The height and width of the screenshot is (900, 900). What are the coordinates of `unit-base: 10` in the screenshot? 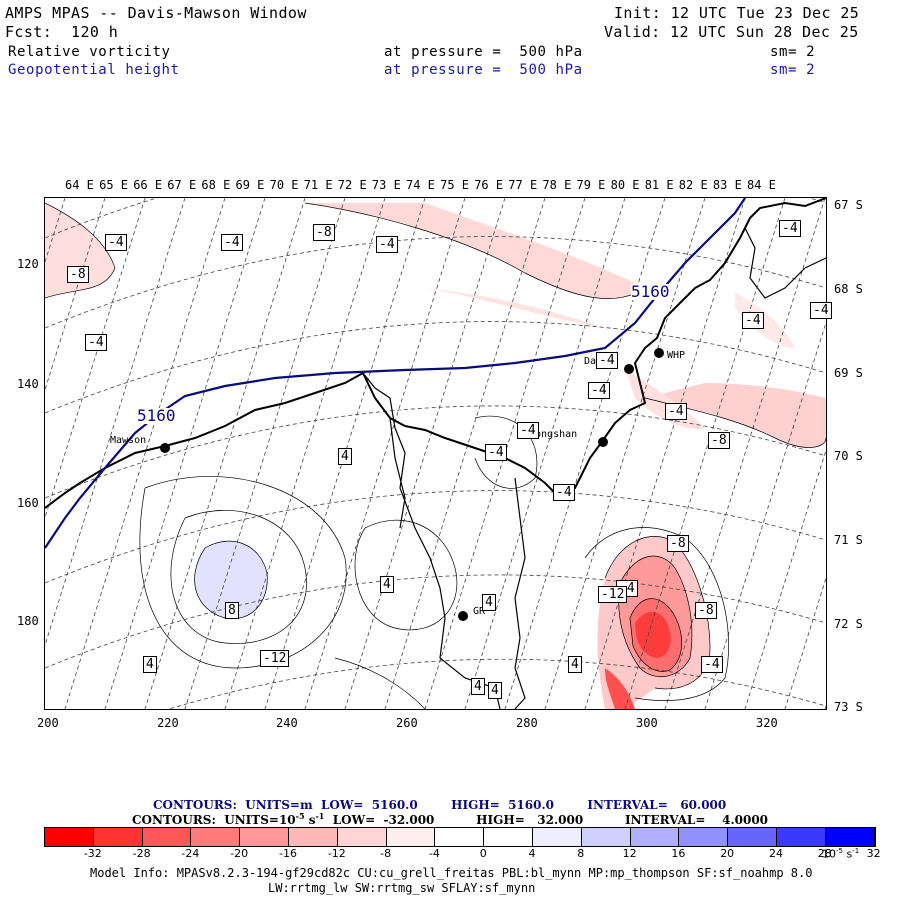 It's located at (829, 854).